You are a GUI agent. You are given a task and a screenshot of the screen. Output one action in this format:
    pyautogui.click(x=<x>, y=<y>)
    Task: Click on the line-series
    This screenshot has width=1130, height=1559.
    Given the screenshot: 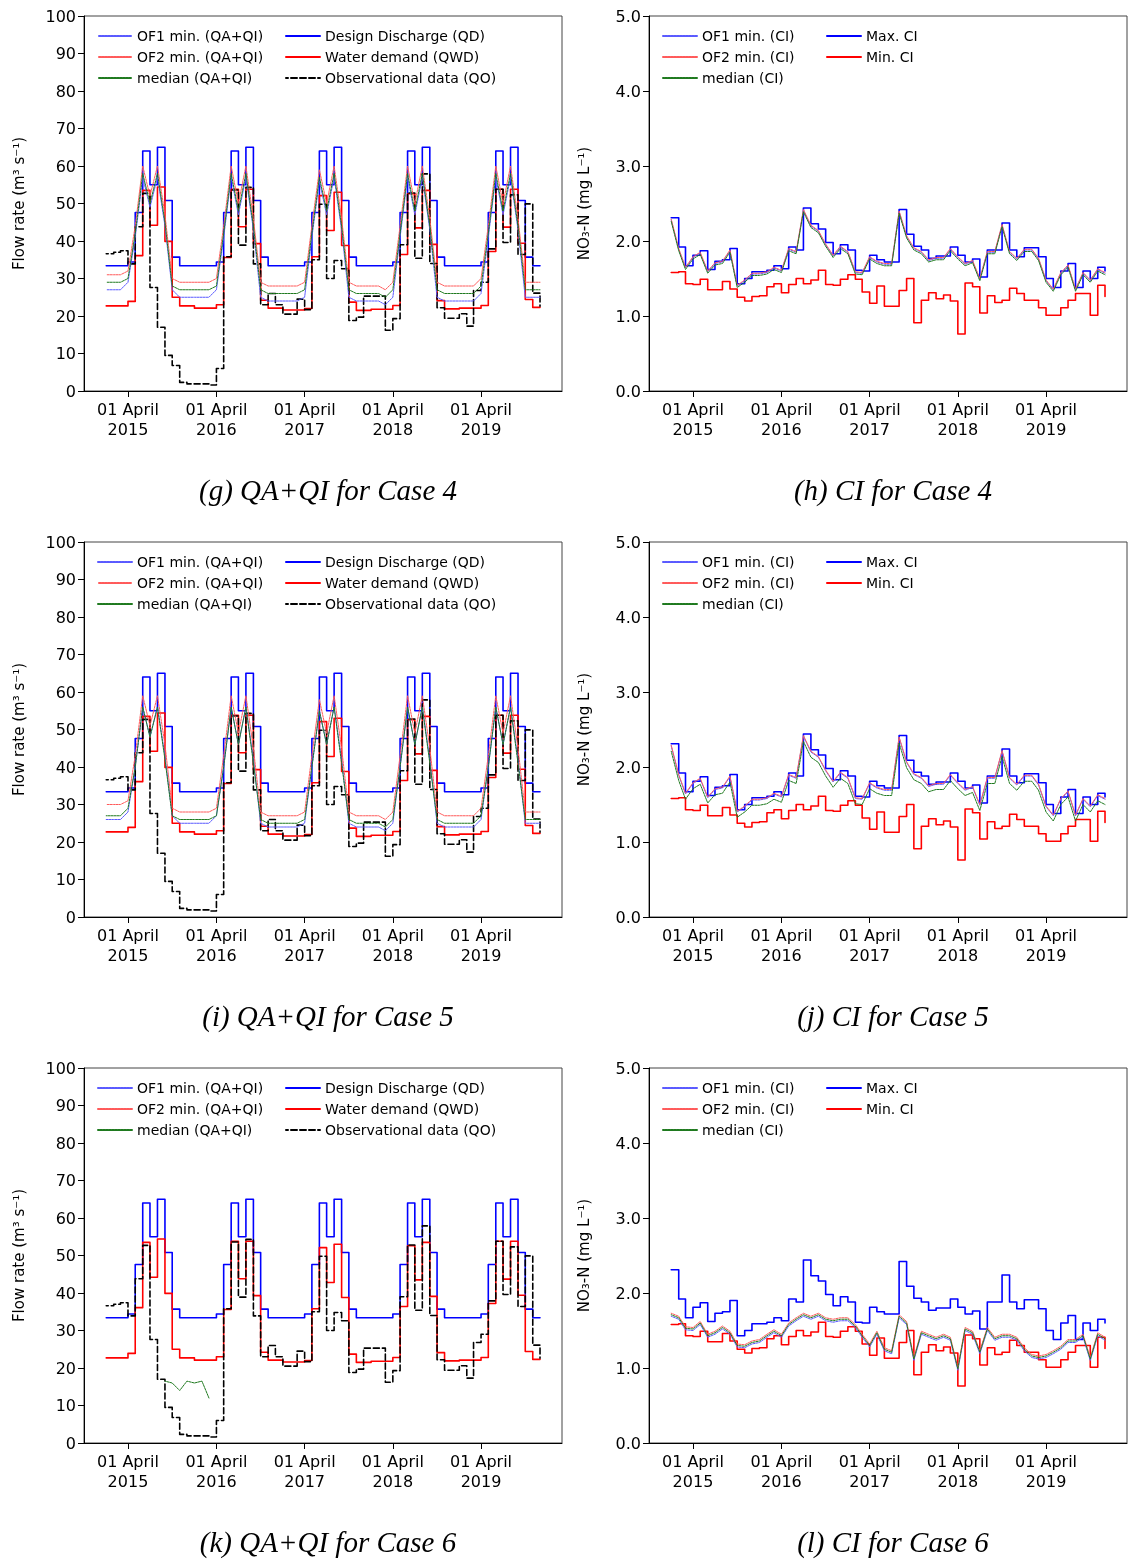 What is the action you would take?
    pyautogui.click(x=187, y=1389)
    